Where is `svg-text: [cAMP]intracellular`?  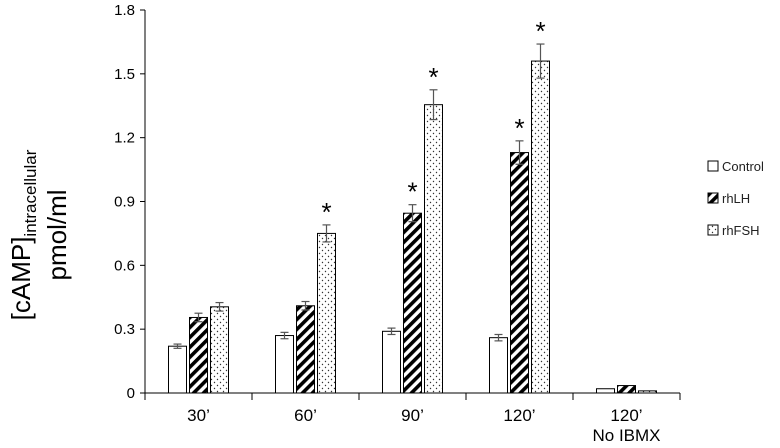 svg-text: [cAMP]intracellular is located at coordinates (23, 234).